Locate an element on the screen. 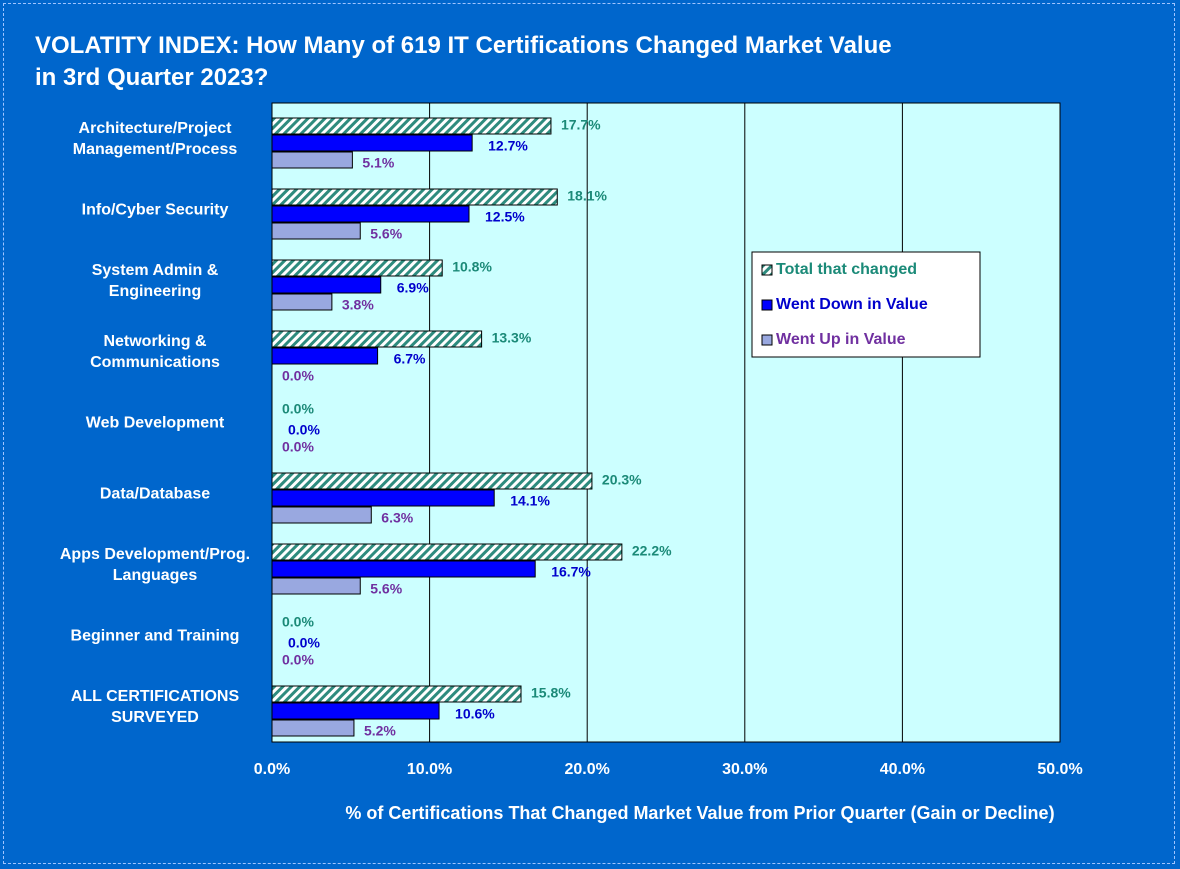 This screenshot has width=1180, height=869. x-tick-label: 20.0% is located at coordinates (587, 769).